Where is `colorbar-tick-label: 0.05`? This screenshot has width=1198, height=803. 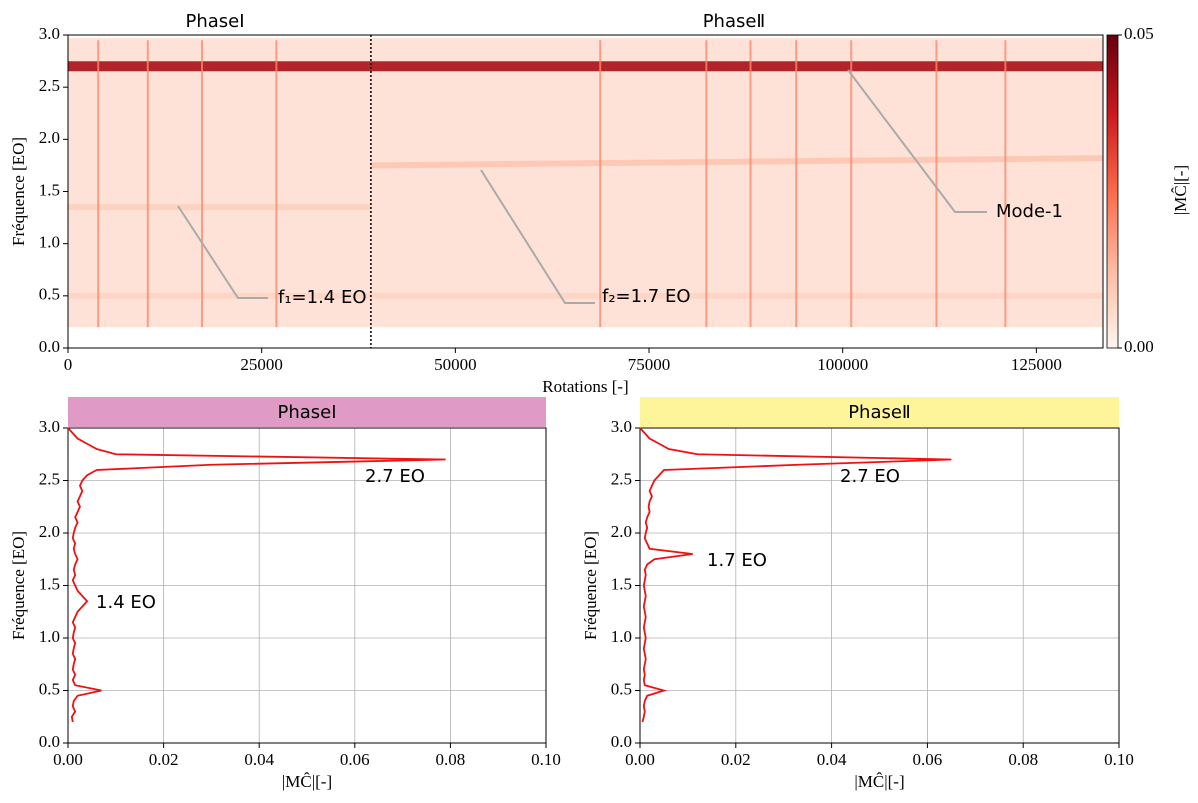
colorbar-tick-label: 0.05 is located at coordinates (1139, 33).